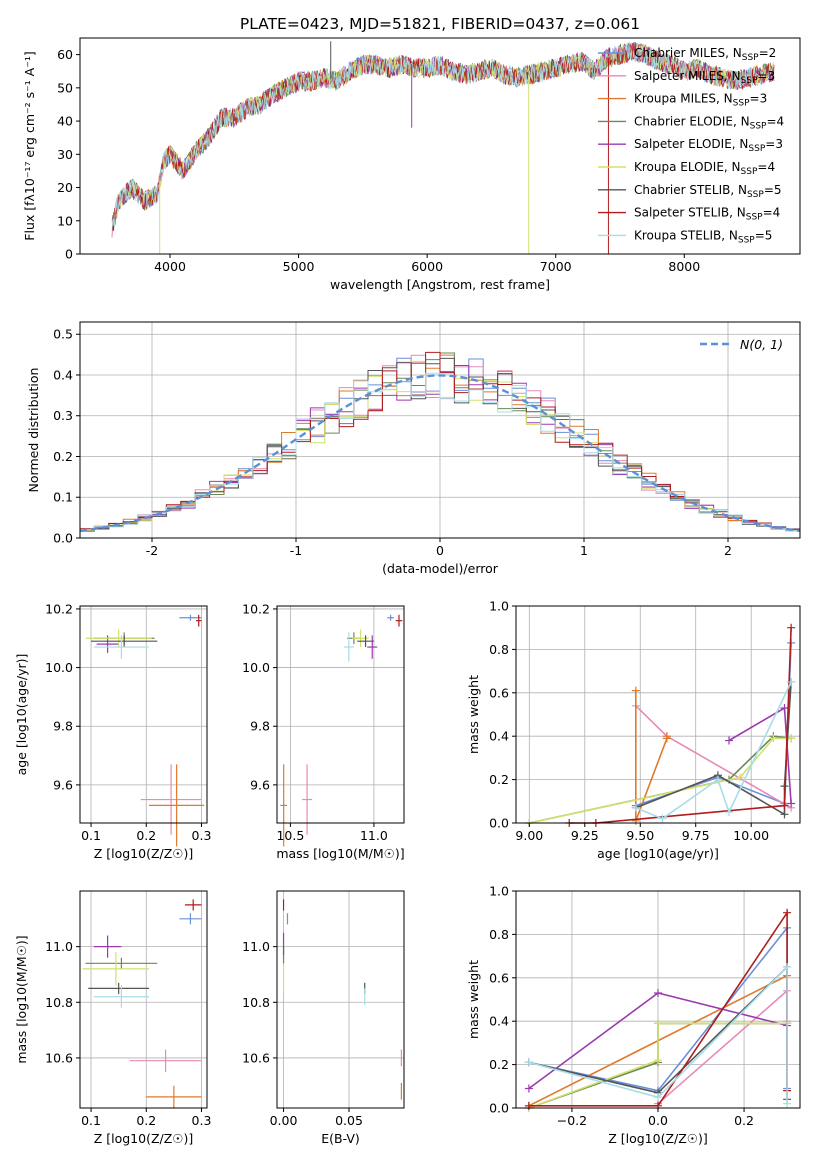 The width and height of the screenshot is (819, 1170). What do you see at coordinates (296, 550) in the screenshot?
I see `x-tick-label: -1` at bounding box center [296, 550].